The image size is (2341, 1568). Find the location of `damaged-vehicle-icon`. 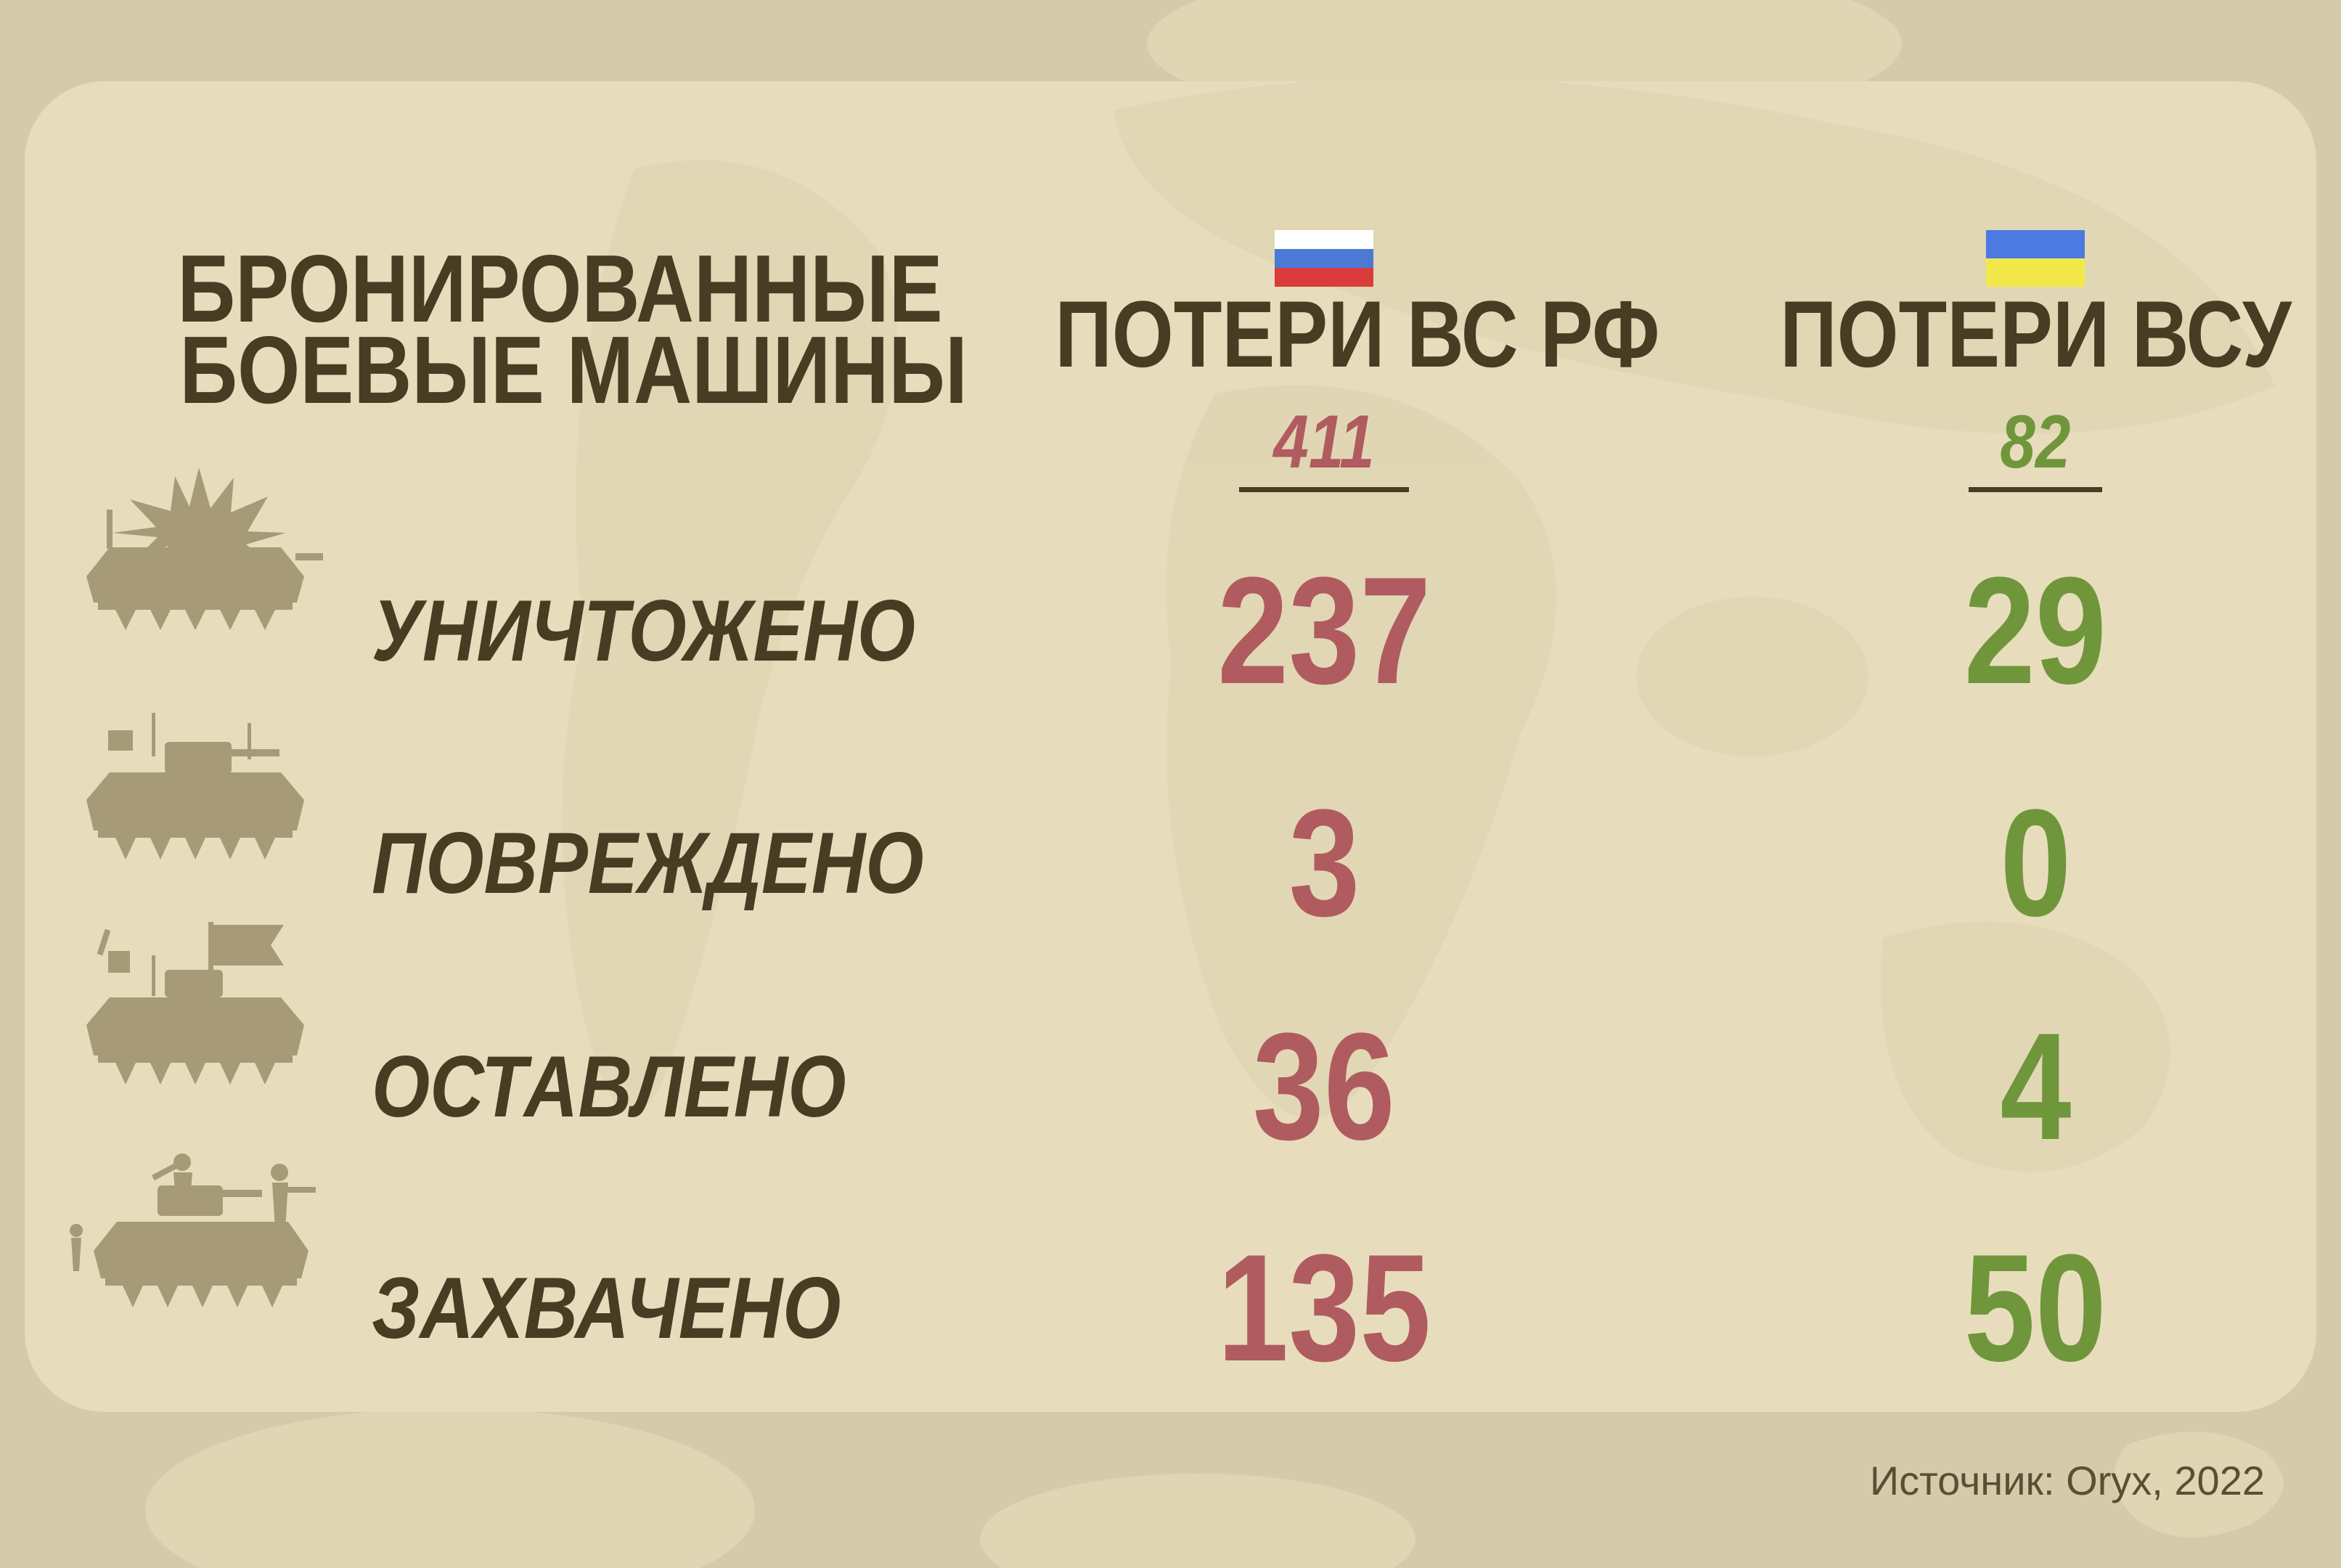

damaged-vehicle-icon is located at coordinates (195, 786).